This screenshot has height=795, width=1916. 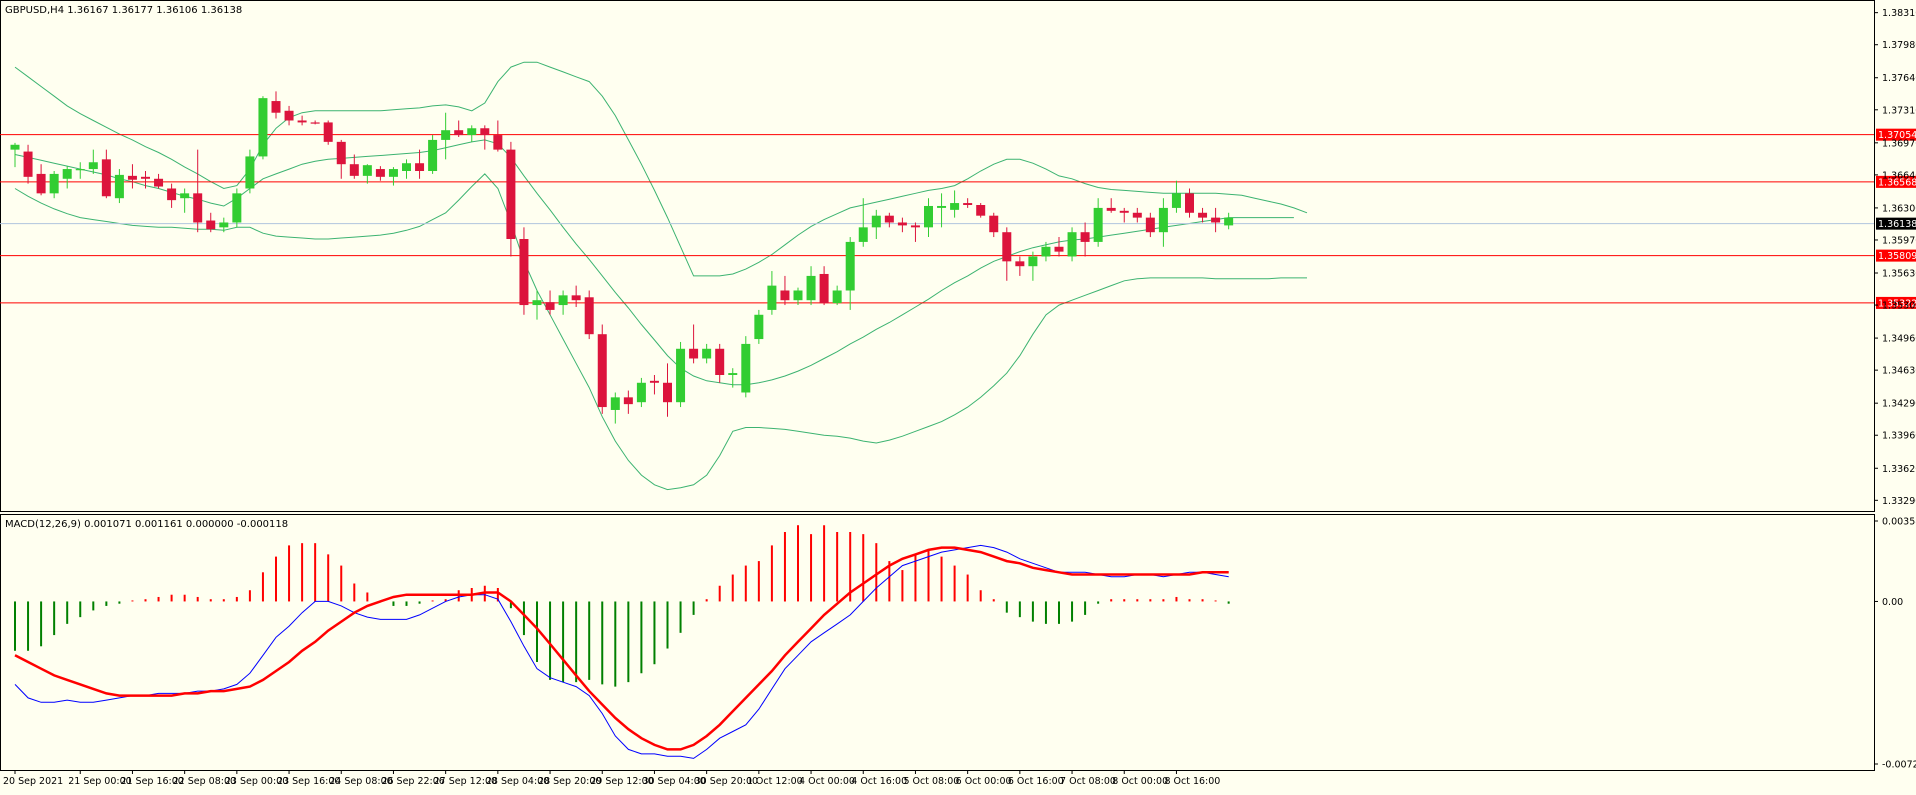 What do you see at coordinates (1899, 436) in the screenshot?
I see `price-tick-label: 1.33960` at bounding box center [1899, 436].